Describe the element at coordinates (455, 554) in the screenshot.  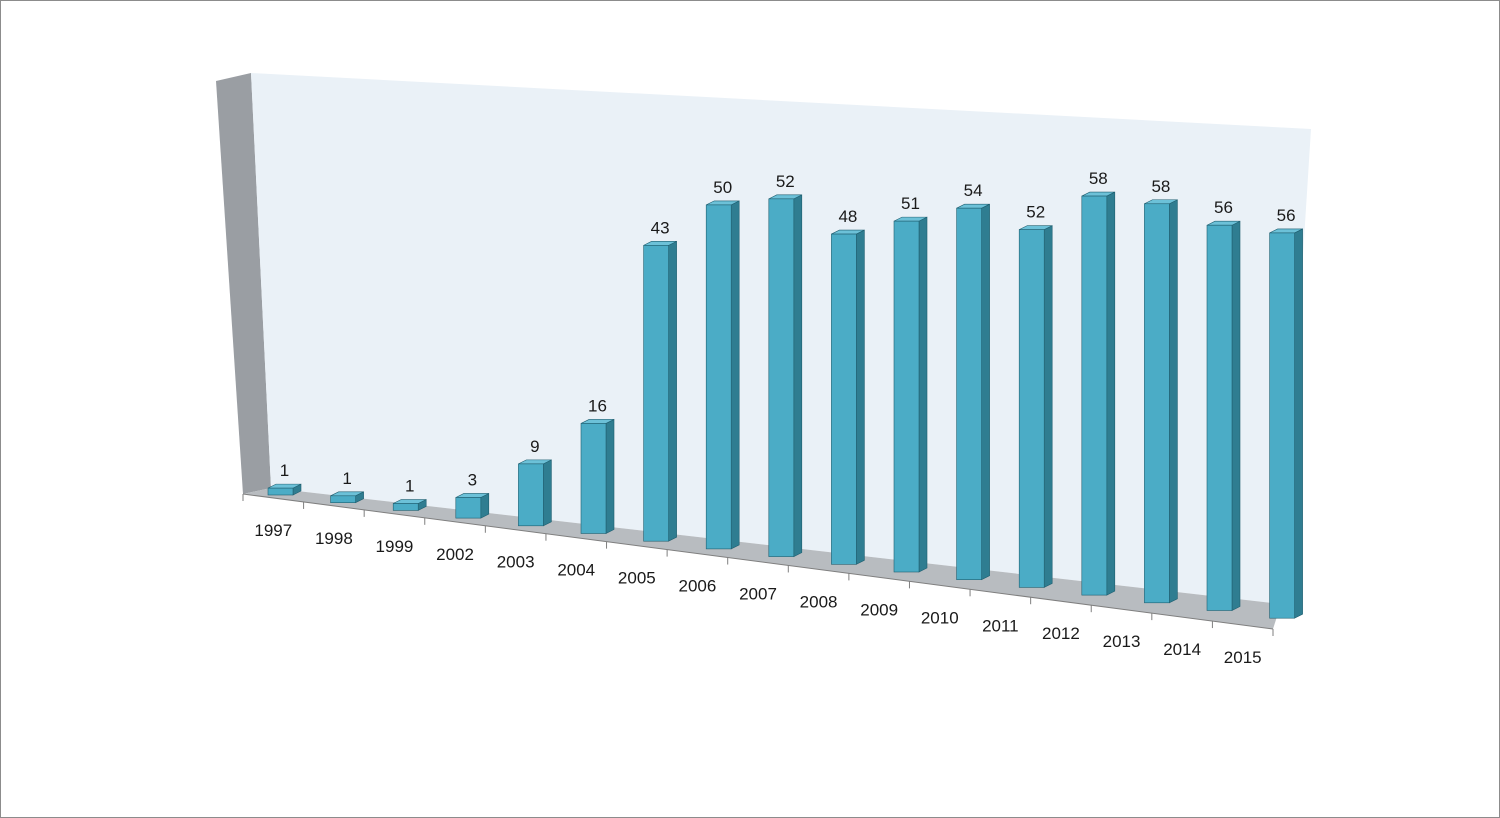
I see `x-tick-label: 2002` at that location.